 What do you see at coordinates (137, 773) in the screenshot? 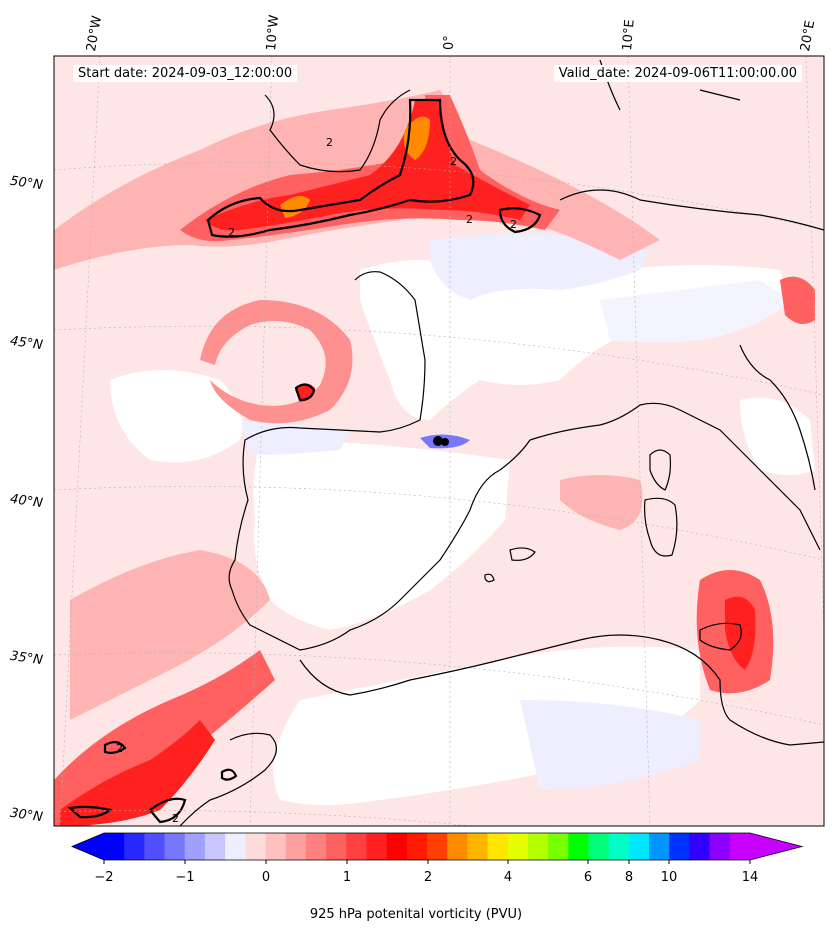
I see `morocco-red-core` at bounding box center [137, 773].